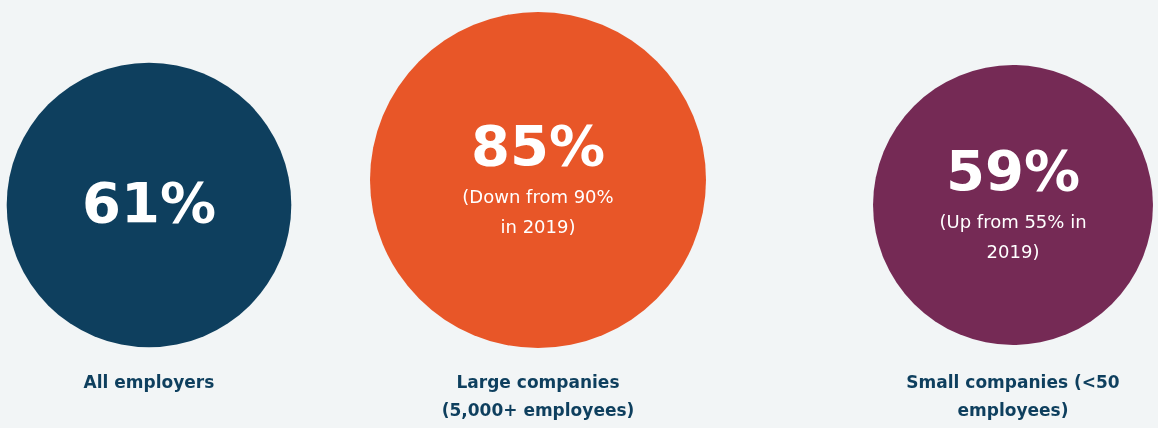 The width and height of the screenshot is (1158, 428). What do you see at coordinates (1013, 170) in the screenshot?
I see `data-label: 59%` at bounding box center [1013, 170].